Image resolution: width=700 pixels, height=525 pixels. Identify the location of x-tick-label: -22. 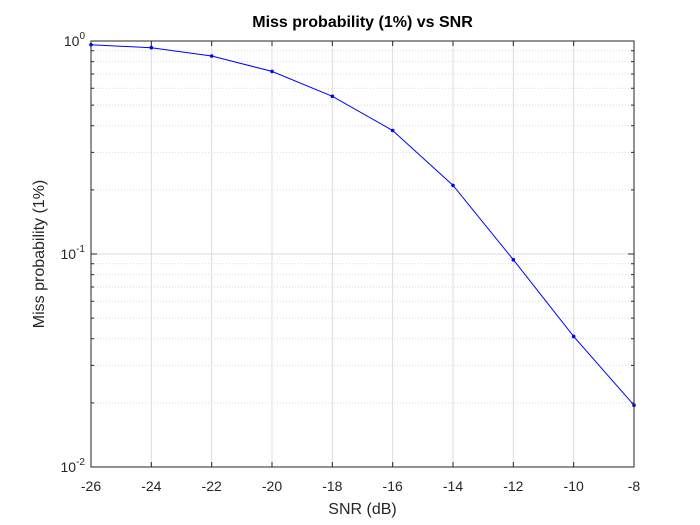
(212, 486).